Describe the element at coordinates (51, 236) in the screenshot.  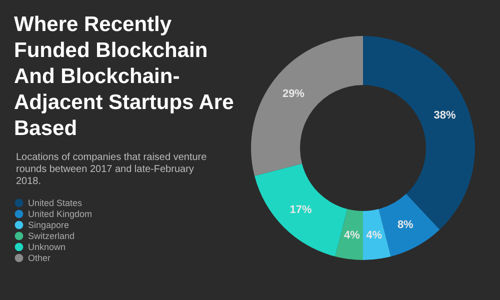
I see `legend-label: Switzerland` at that location.